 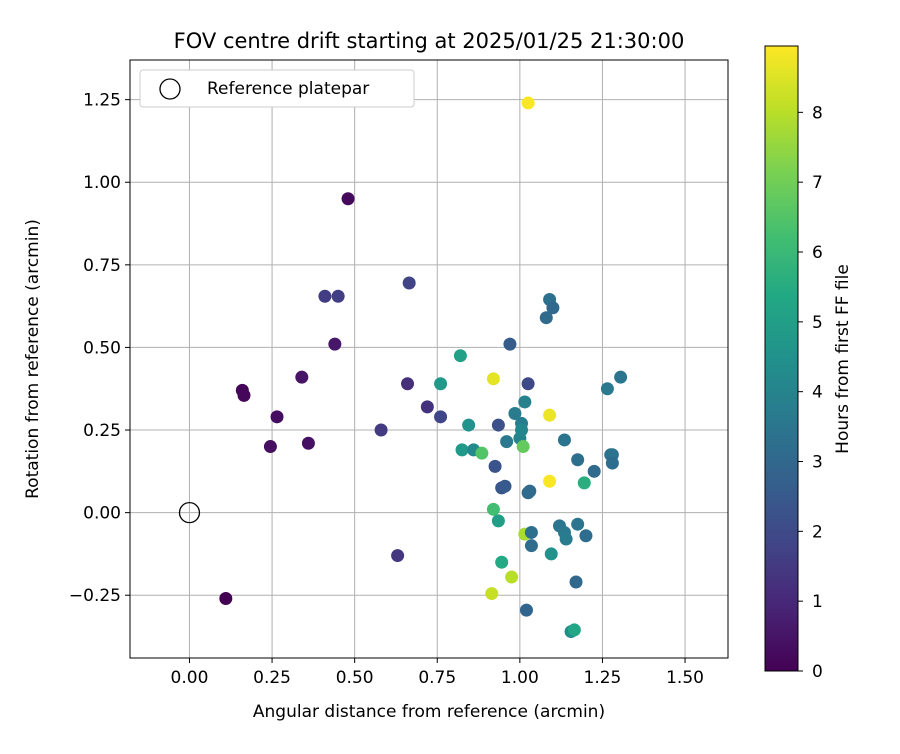 I want to click on y-tick-label: 0.50, so click(x=102, y=348).